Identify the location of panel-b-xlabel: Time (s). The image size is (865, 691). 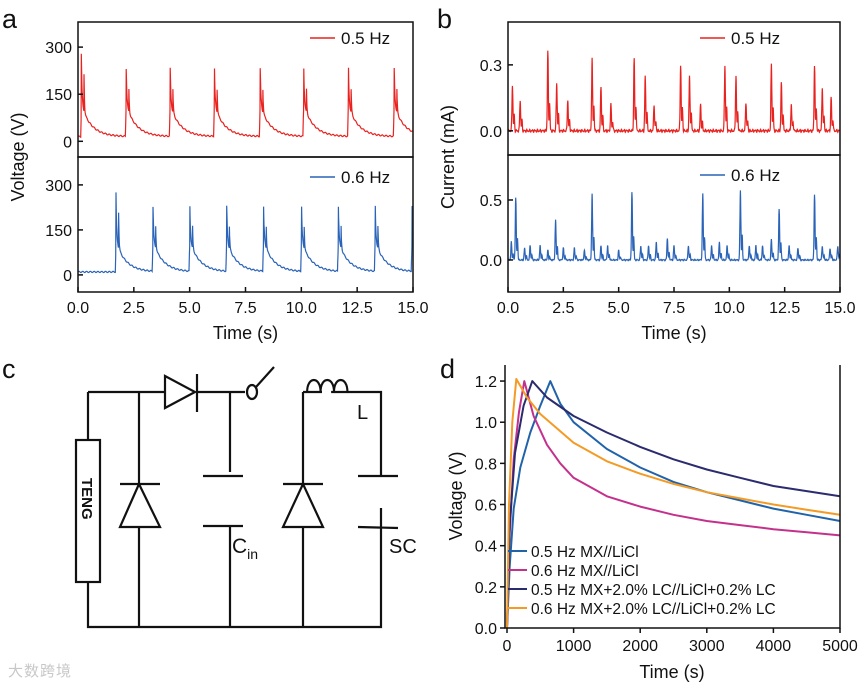
(673, 333).